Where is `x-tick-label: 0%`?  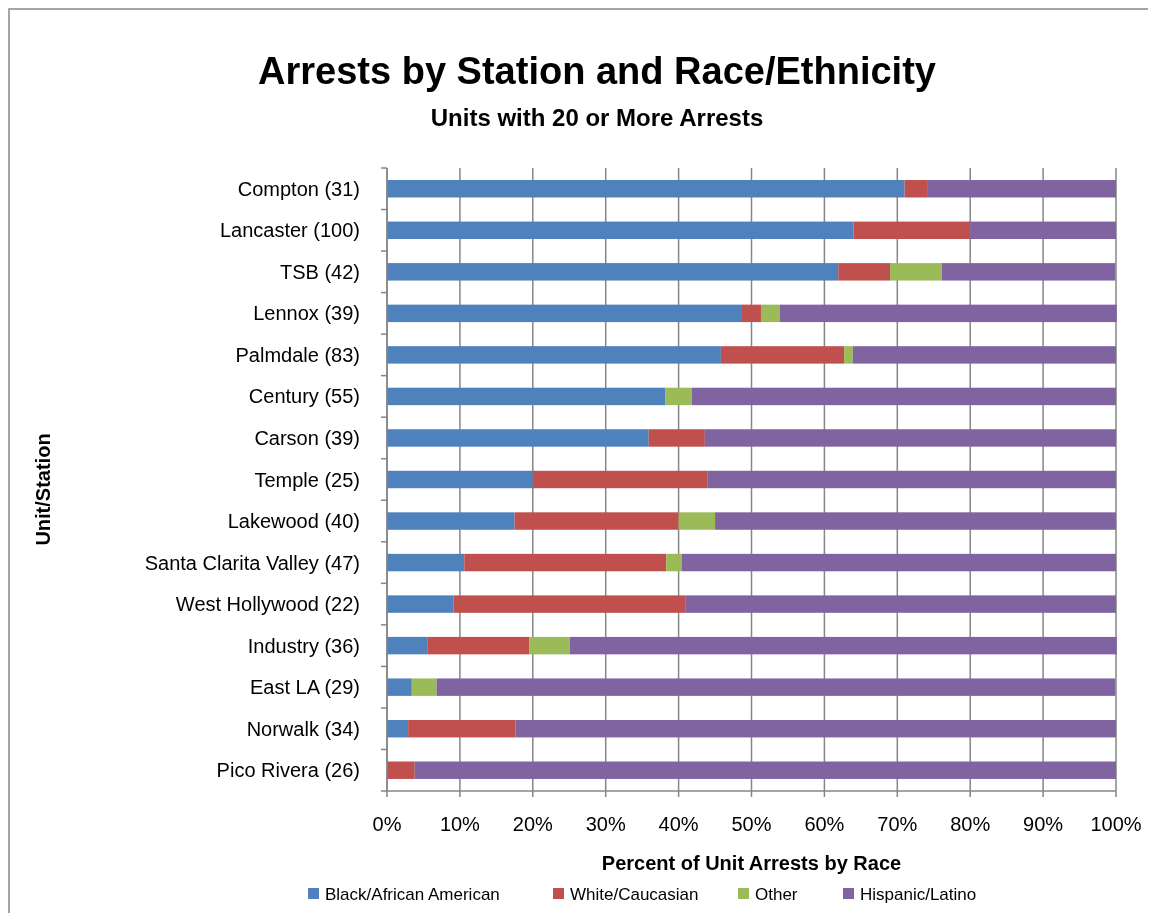 x-tick-label: 0% is located at coordinates (387, 824).